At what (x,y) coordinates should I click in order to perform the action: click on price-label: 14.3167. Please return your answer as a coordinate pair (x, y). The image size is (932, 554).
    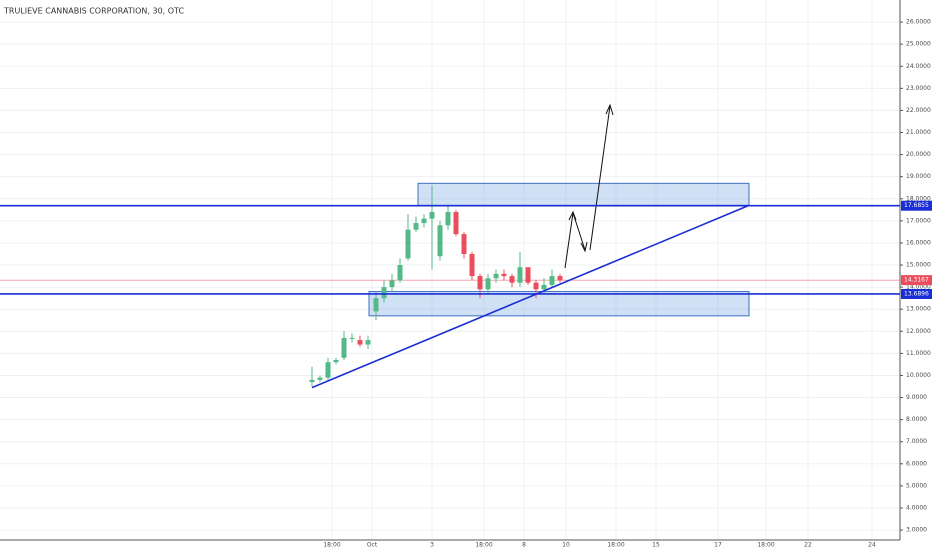
    Looking at the image, I should click on (916, 280).